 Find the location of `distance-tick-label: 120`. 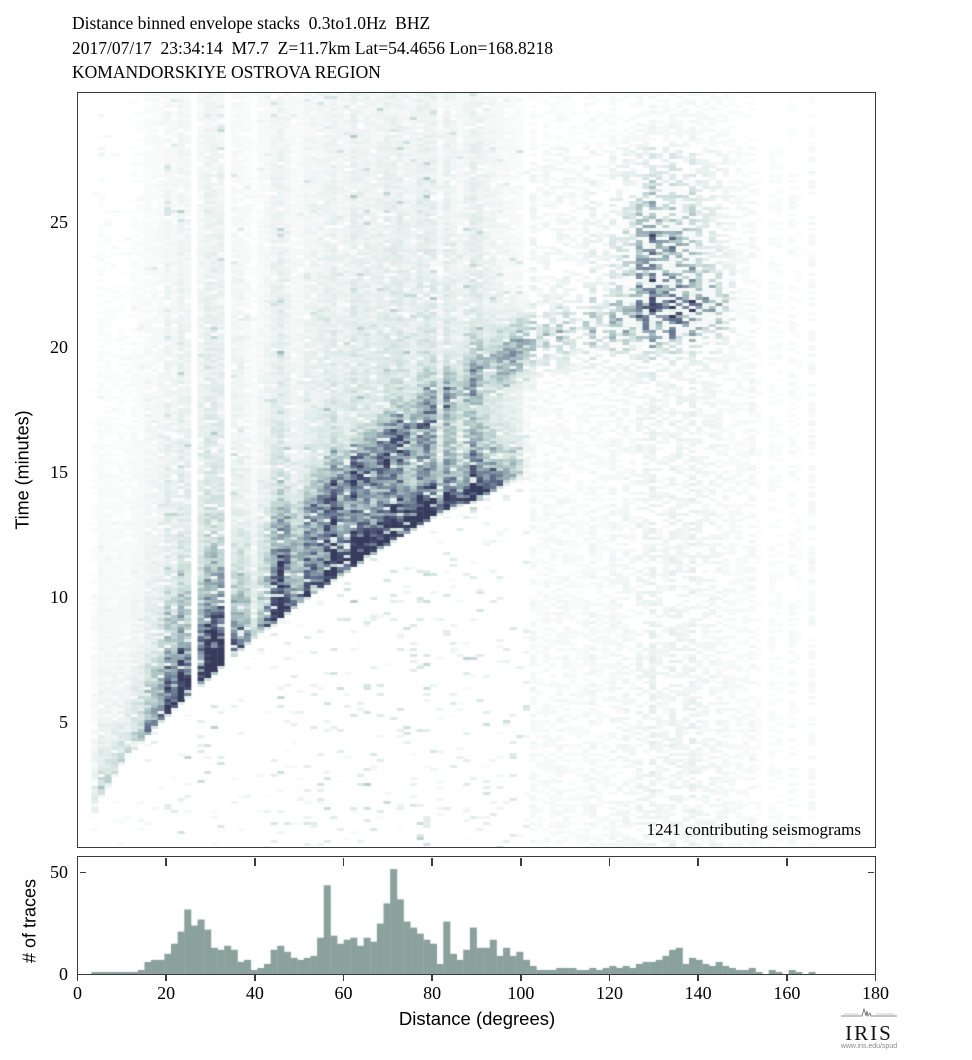

distance-tick-label: 120 is located at coordinates (609, 993).